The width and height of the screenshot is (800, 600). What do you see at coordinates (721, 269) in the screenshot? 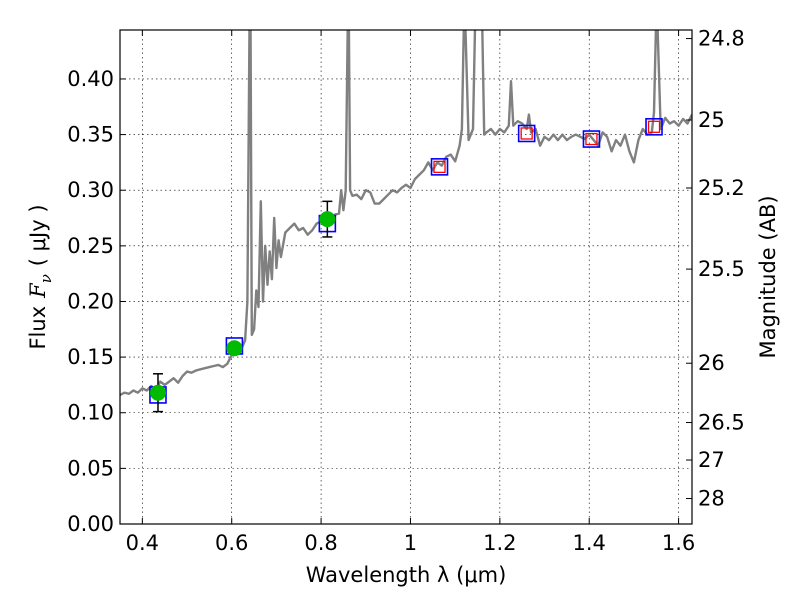
I see `y2-tick-label: 25.5` at bounding box center [721, 269].